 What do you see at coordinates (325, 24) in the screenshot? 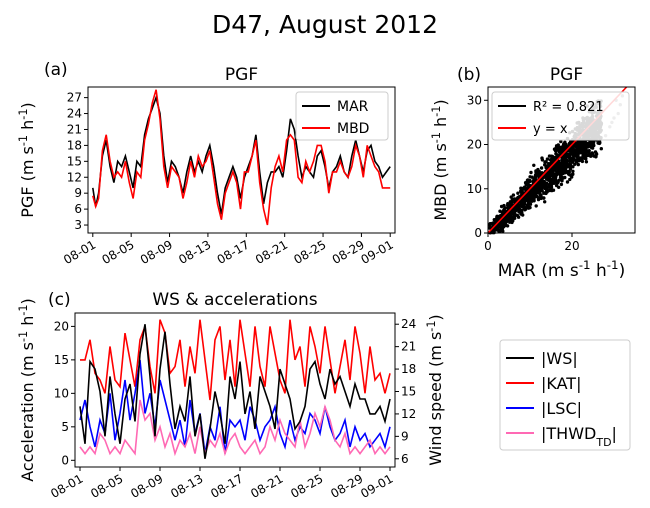
I see `figure-suptitle: D47, August 2012` at bounding box center [325, 24].